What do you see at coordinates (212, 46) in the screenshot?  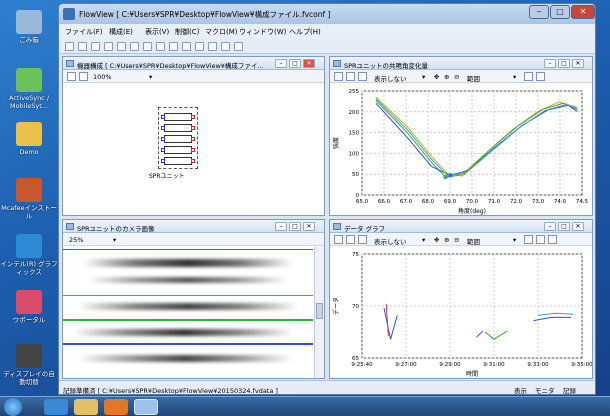 I see `stop-icon` at bounding box center [212, 46].